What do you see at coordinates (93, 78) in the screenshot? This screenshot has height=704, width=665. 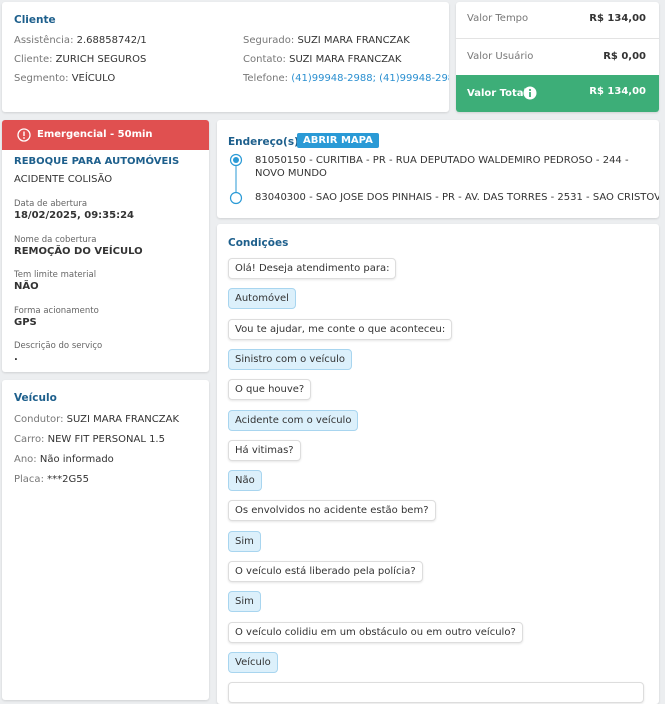 I see `field-value: VEÍCULO` at bounding box center [93, 78].